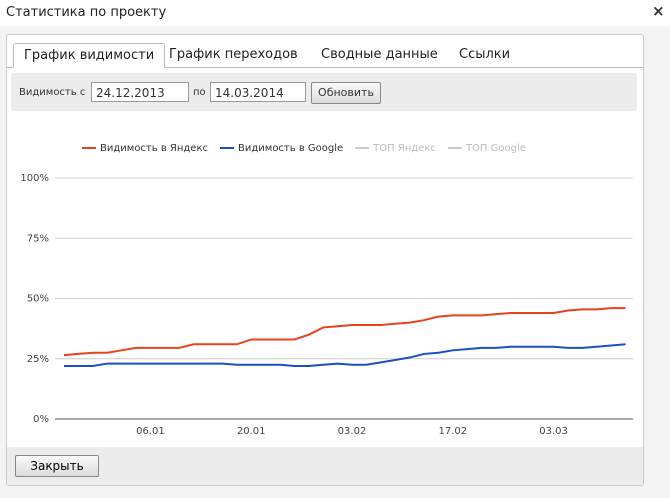 The width and height of the screenshot is (670, 498). Describe the element at coordinates (86, 12) in the screenshot. I see `dialog-title: Статистика по проекту` at that location.